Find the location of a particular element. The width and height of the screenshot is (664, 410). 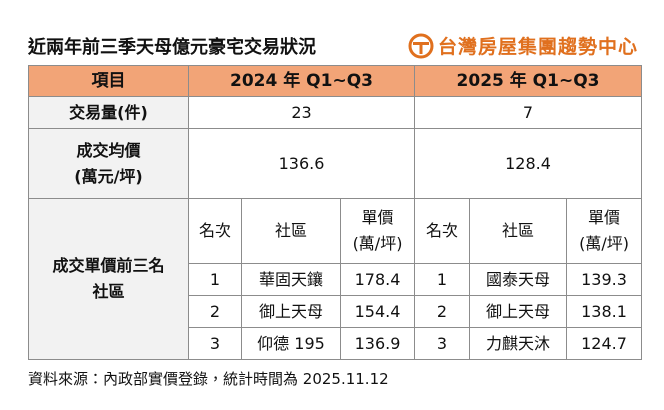

header-row: 項目 2024 年 Q1~Q3 2025 年 Q1~Q3 is located at coordinates (335, 81).